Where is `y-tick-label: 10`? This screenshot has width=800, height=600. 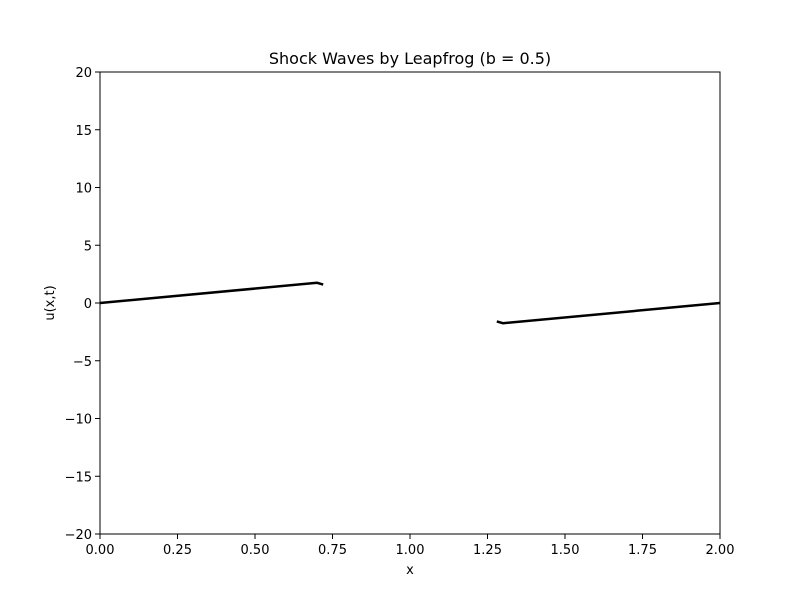
y-tick-label: 10 is located at coordinates (83, 189).